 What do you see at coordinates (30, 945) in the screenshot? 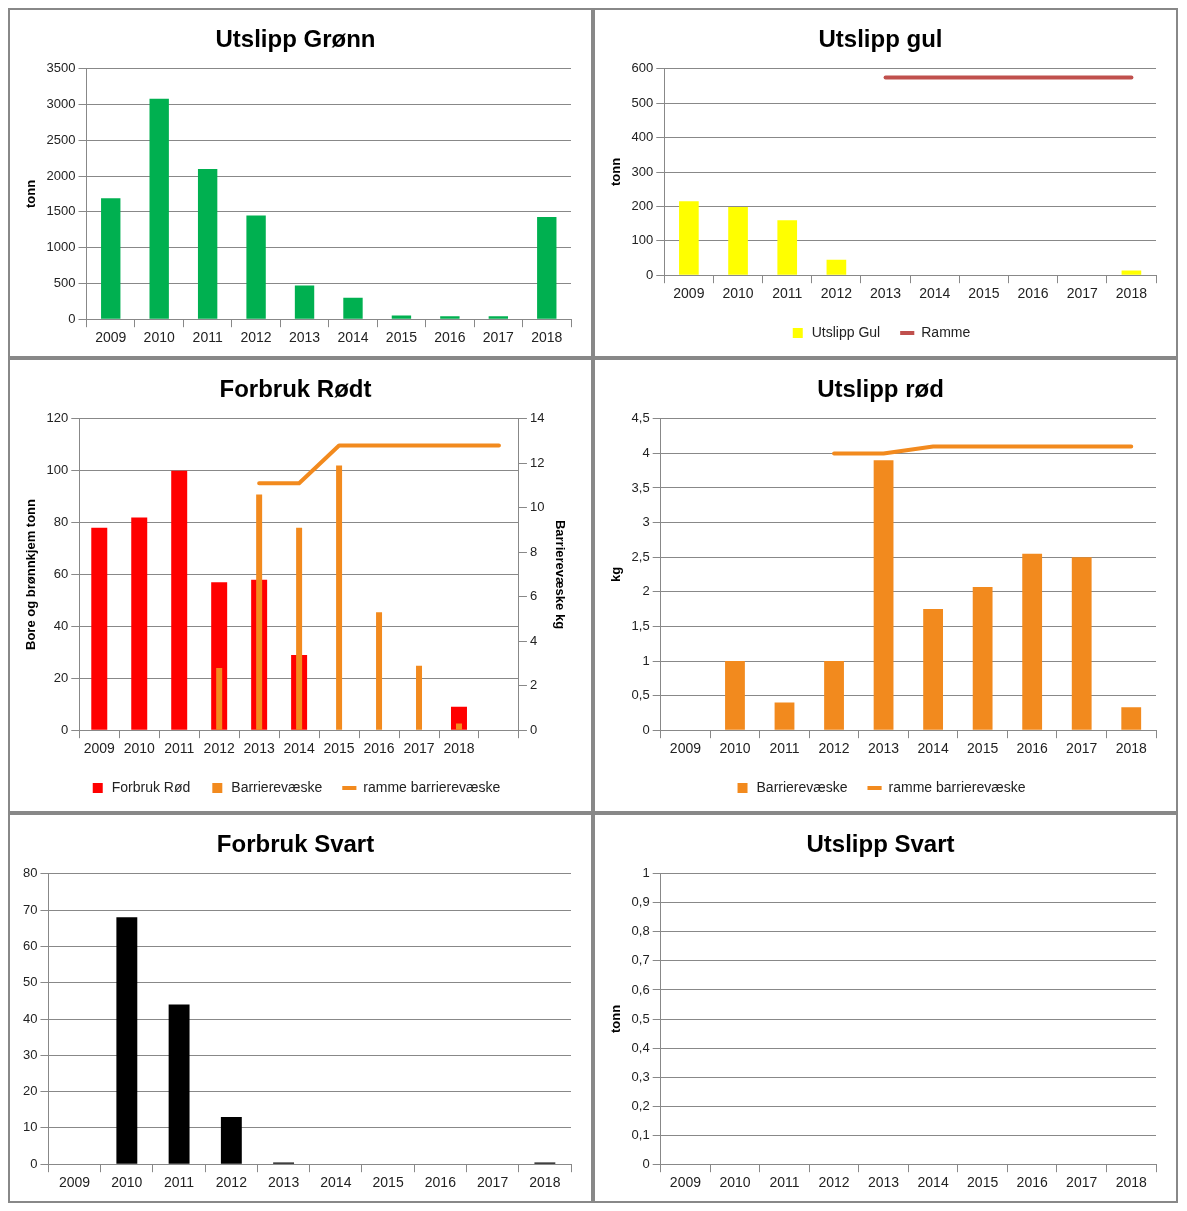
I see `y-tick-label: 60` at bounding box center [30, 945].